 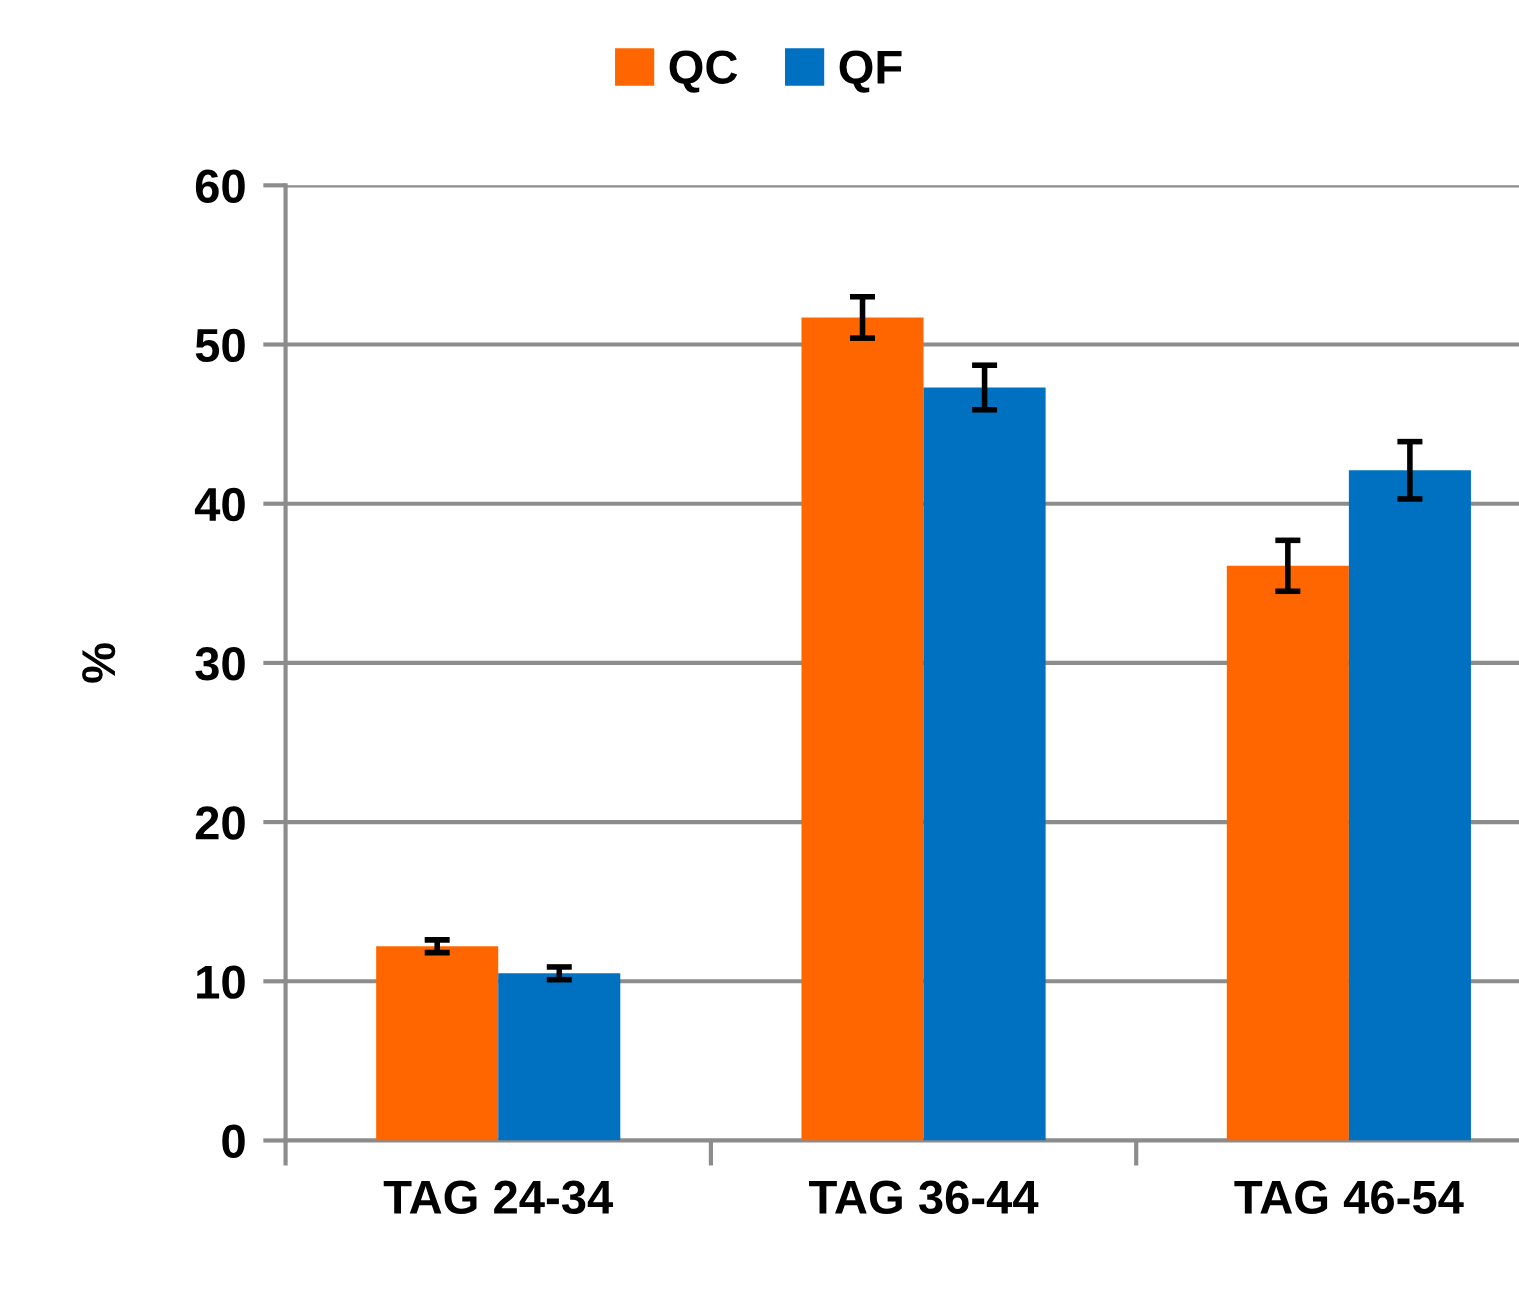 What do you see at coordinates (1349, 1197) in the screenshot?
I see `x-tick-label: TAG 46-54` at bounding box center [1349, 1197].